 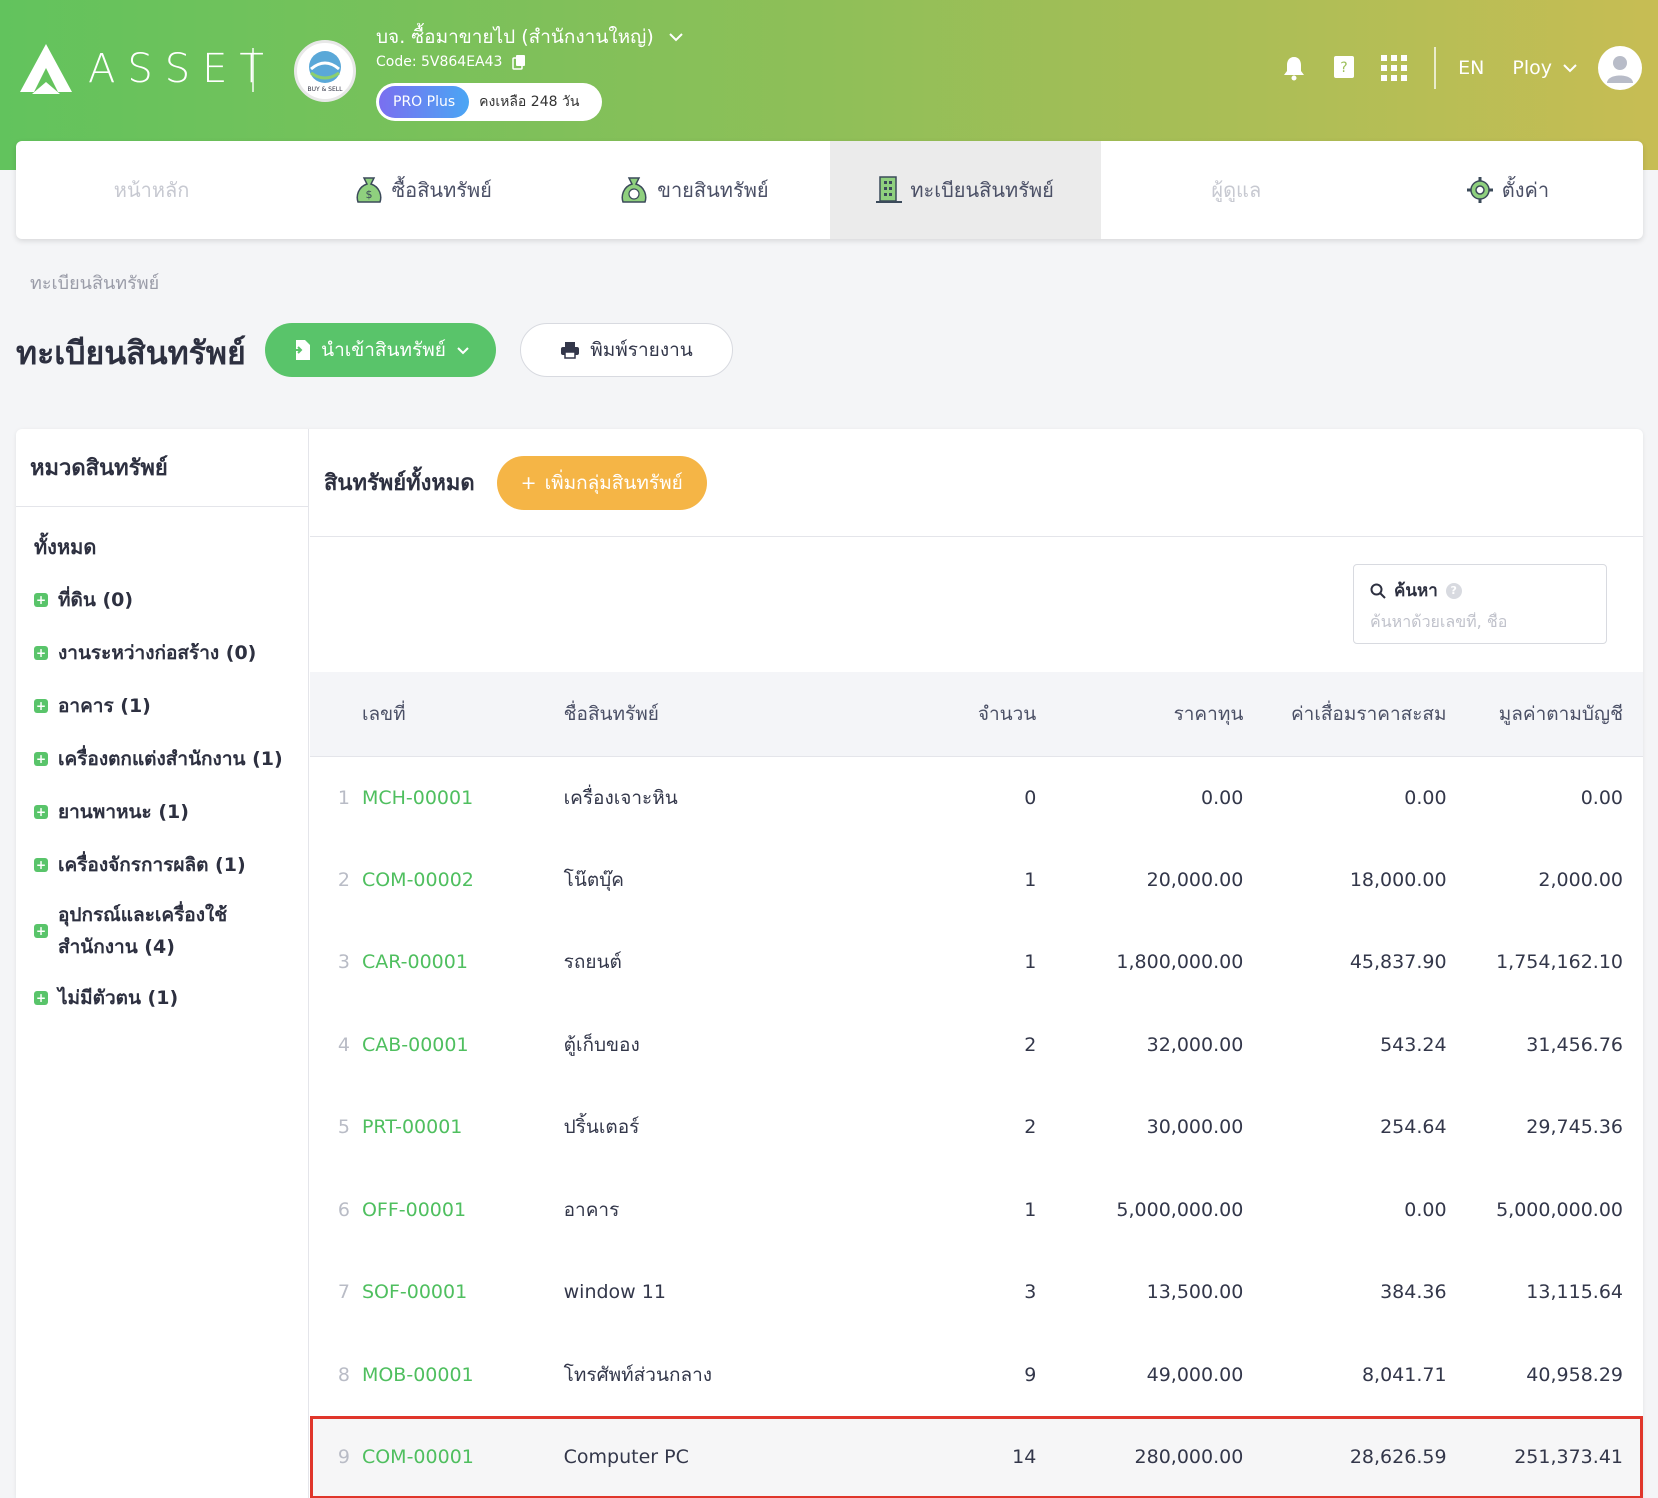 What do you see at coordinates (601, 482) in the screenshot?
I see `add-asset-group-button: + เพิ่มกลุ่มสินทรัพย์` at bounding box center [601, 482].